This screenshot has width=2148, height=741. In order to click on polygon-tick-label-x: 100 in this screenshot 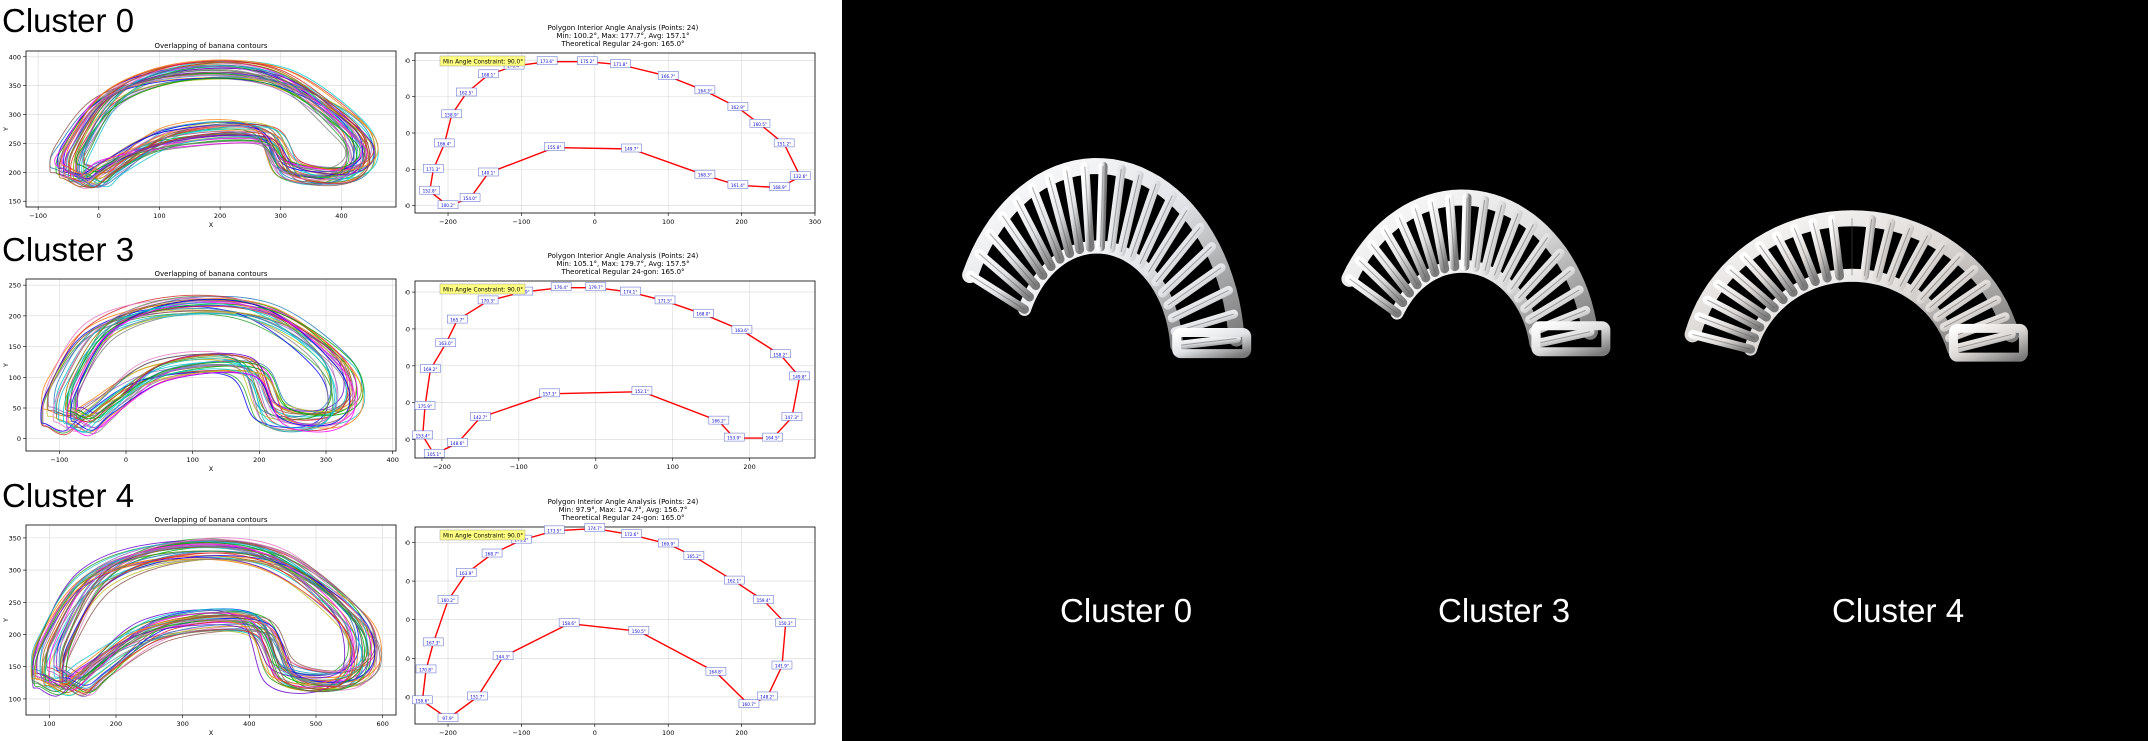, I will do `click(668, 733)`.